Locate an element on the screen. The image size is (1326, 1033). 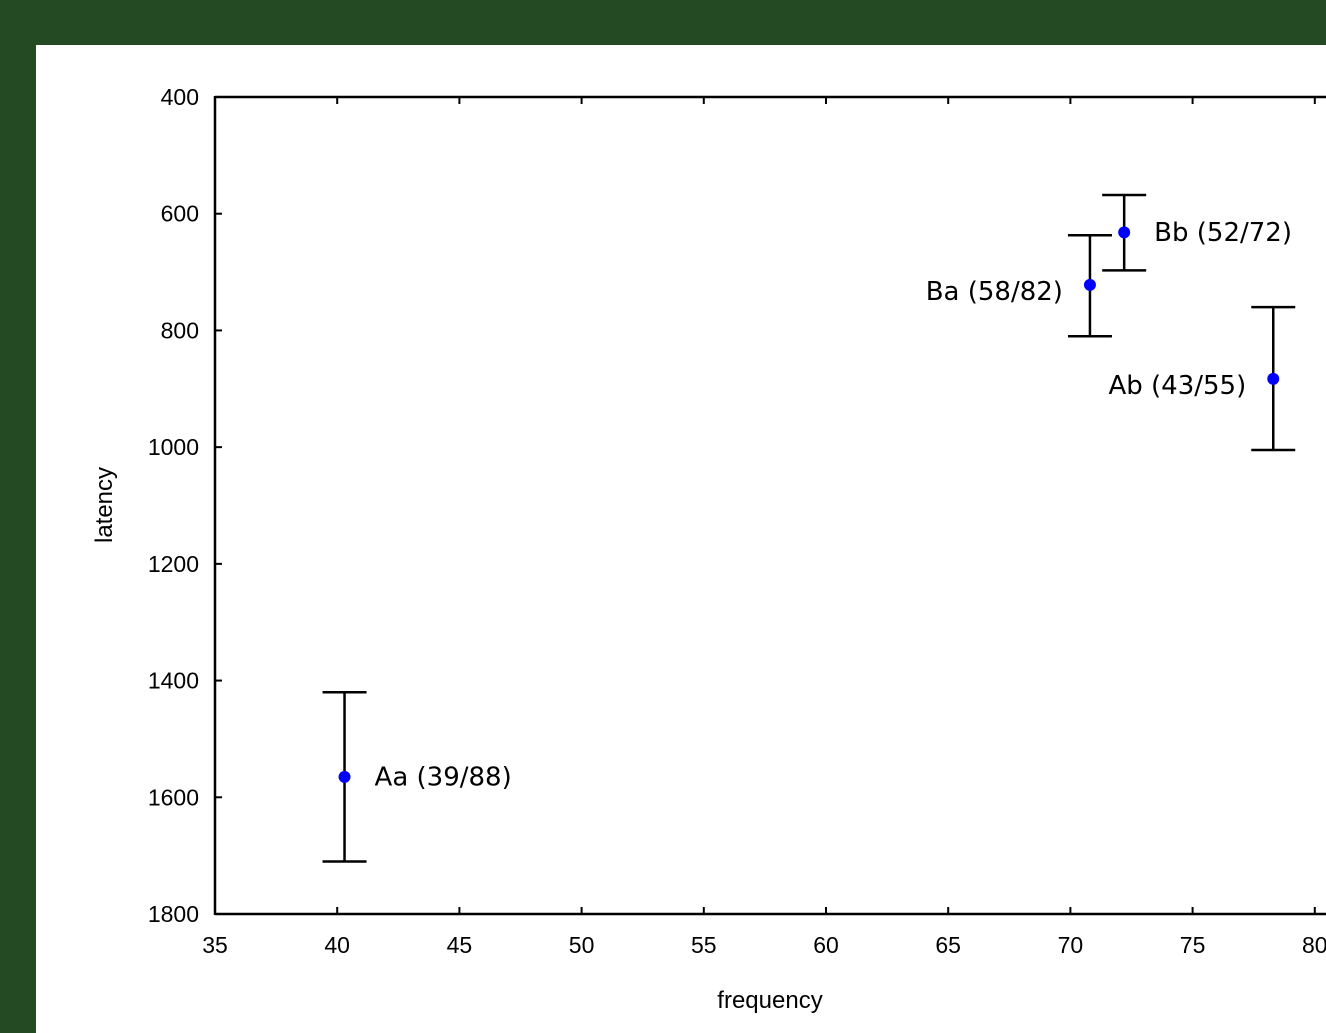
y-tick-label: 1000 is located at coordinates (173, 447).